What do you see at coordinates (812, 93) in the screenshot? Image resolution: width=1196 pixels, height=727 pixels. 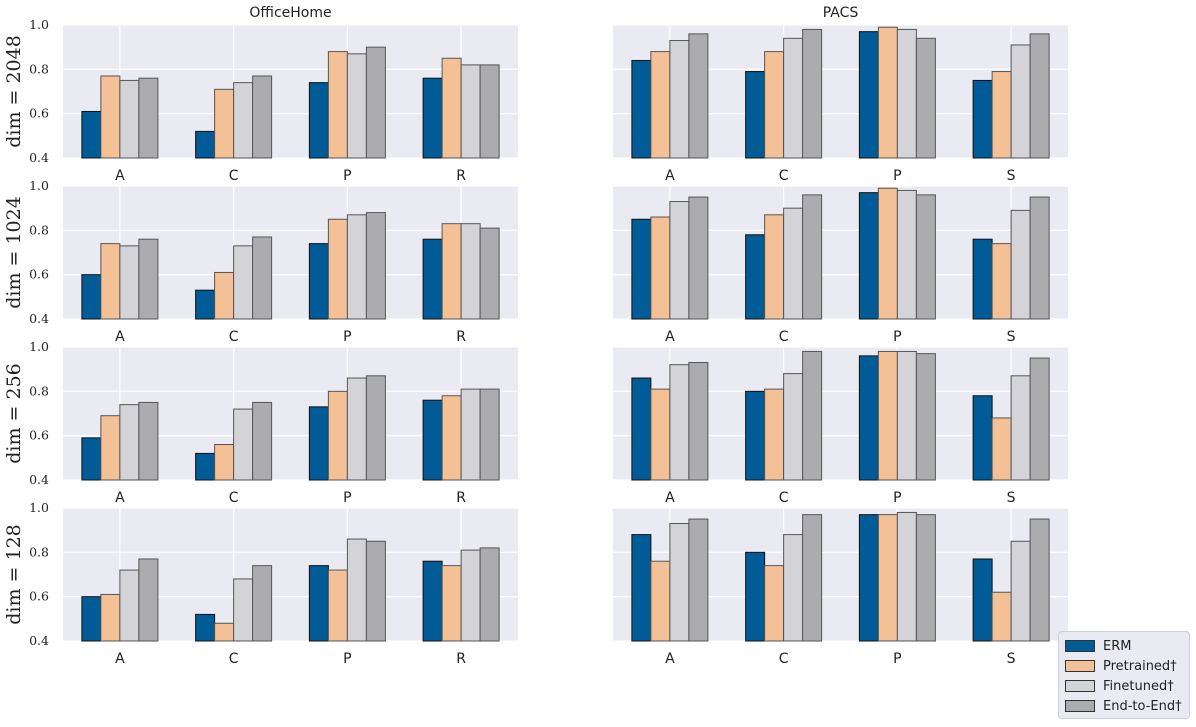 I see `panel-2-bar-end-to-end-c` at bounding box center [812, 93].